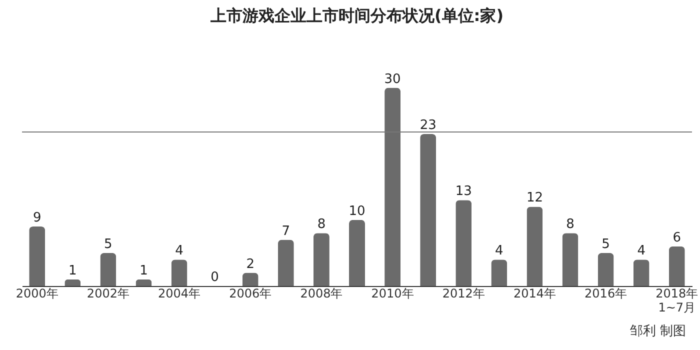 This screenshot has width=700, height=350. Describe the element at coordinates (356, 15) in the screenshot. I see `chart-title: 上市游戏企业上市时间分布状况(单位:家)` at that location.